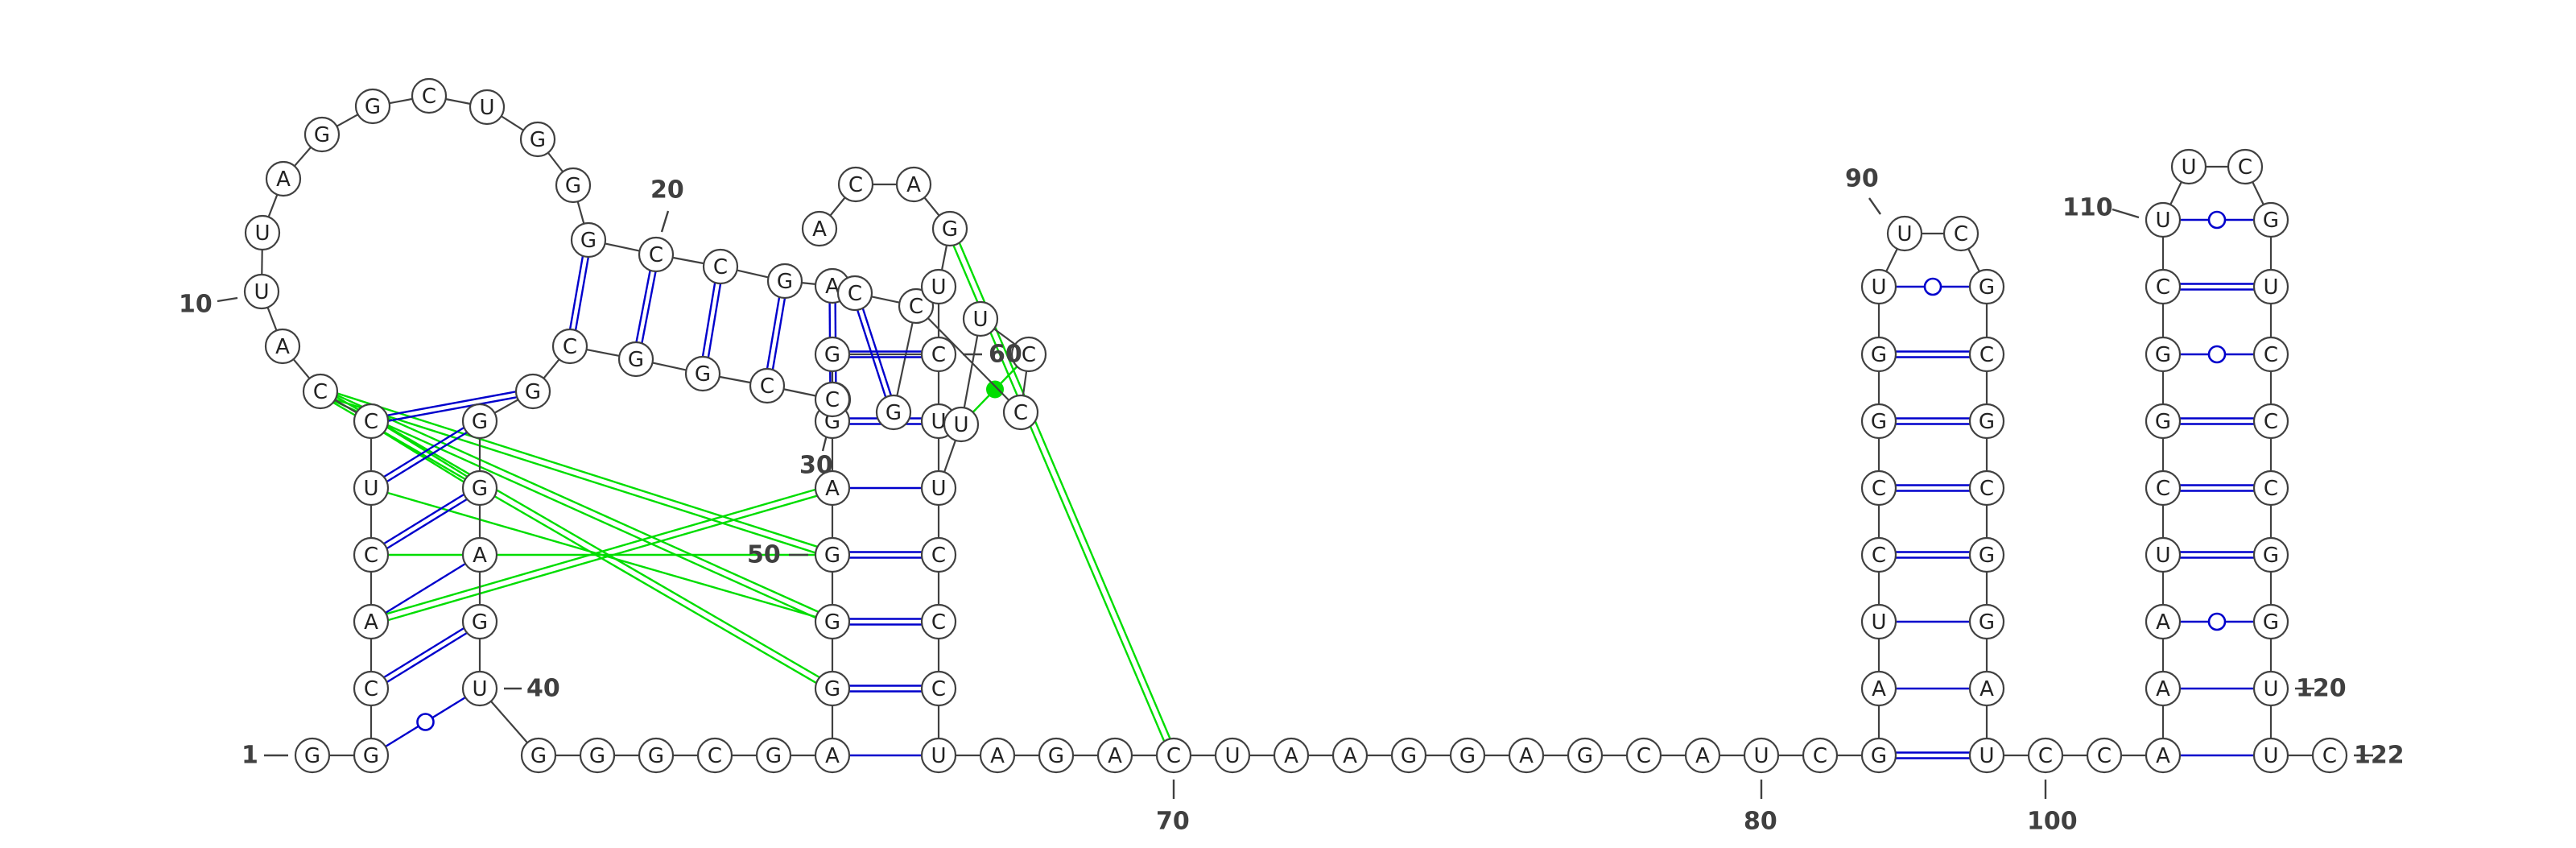  Describe the element at coordinates (764, 555) in the screenshot. I see `position-label: 50` at that location.